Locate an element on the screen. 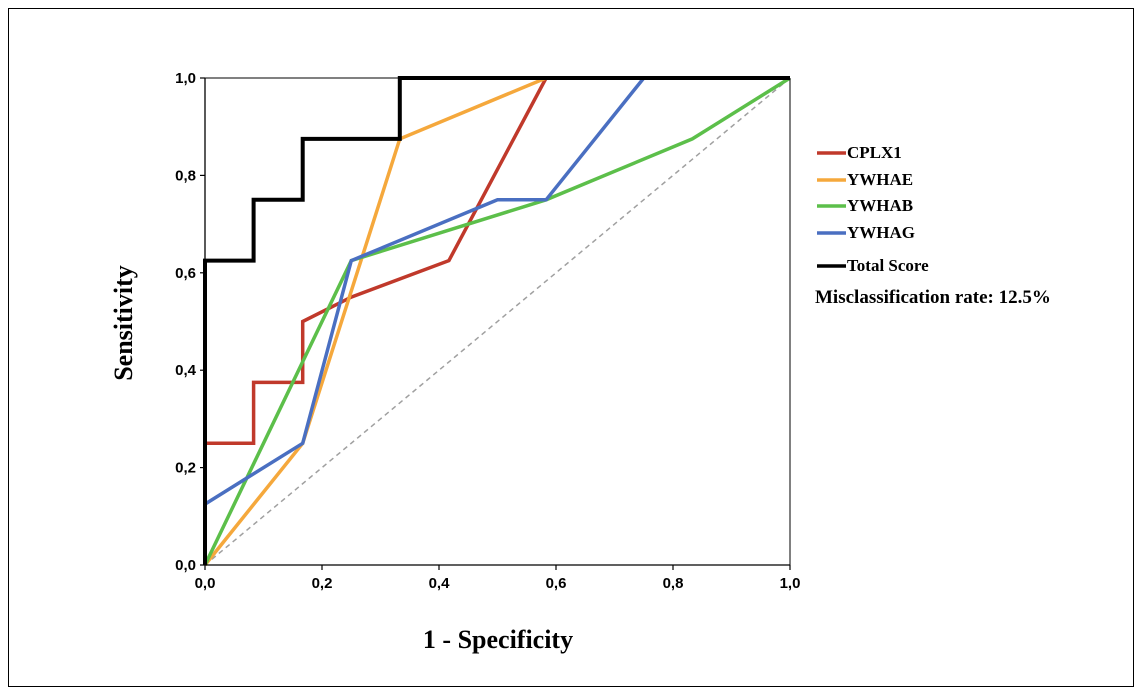 This screenshot has width=1144, height=697. x-axis-ticks: 0,0 0,2 0,4 0,6 0,8 1,0 is located at coordinates (498, 578).